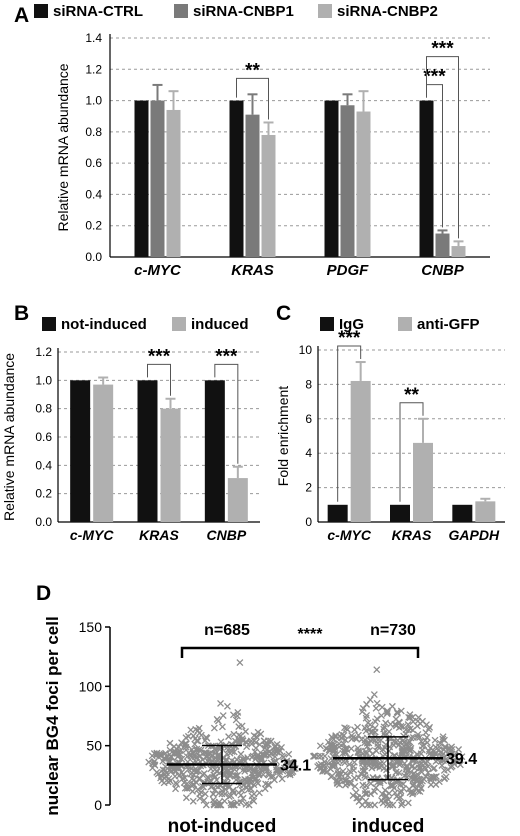  What do you see at coordinates (92, 535) in the screenshot?
I see `x-tick-label: c-MYC` at bounding box center [92, 535].